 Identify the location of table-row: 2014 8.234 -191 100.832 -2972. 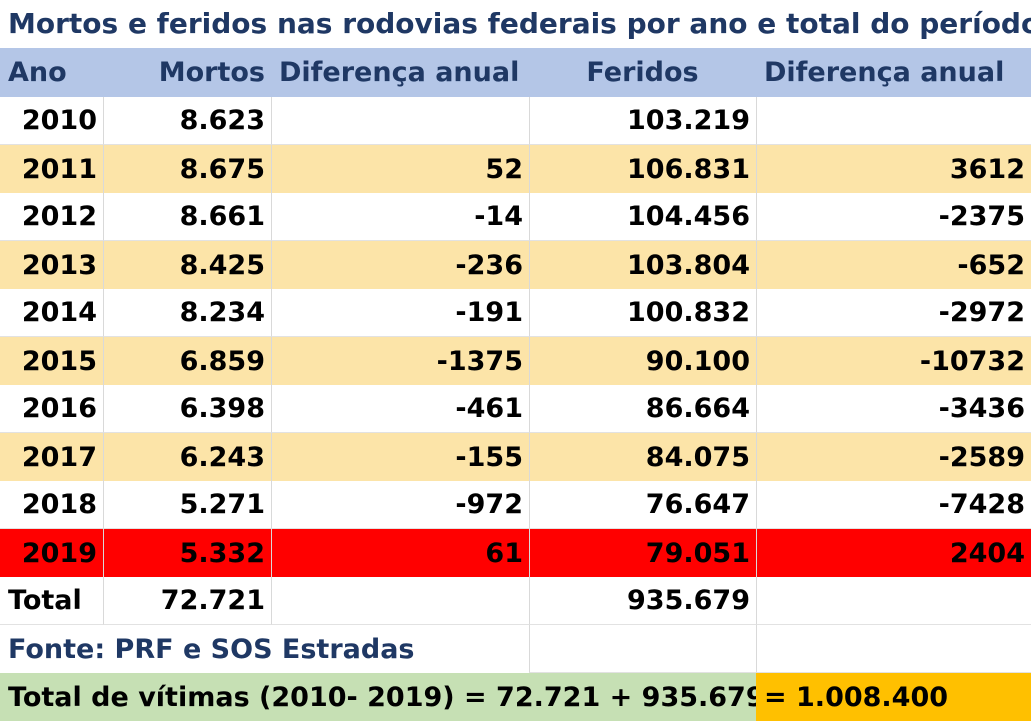
(515, 313).